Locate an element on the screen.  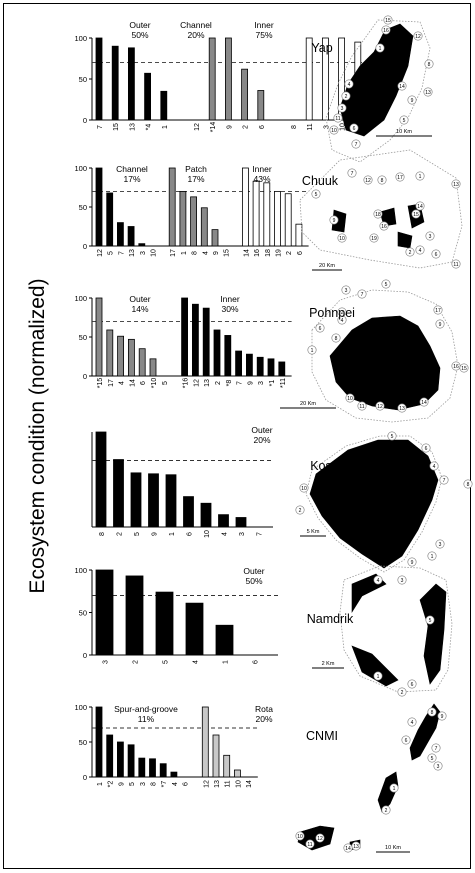
scale-label: 5 Km is located at coordinates (313, 532).